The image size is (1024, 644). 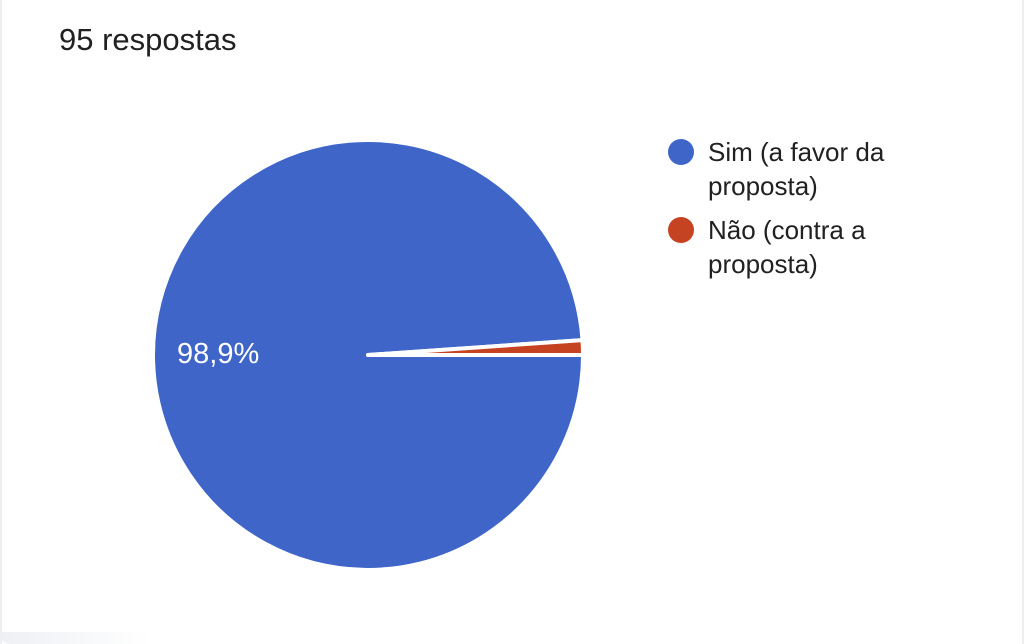 I want to click on card-edge-right, so click(x=1023, y=322).